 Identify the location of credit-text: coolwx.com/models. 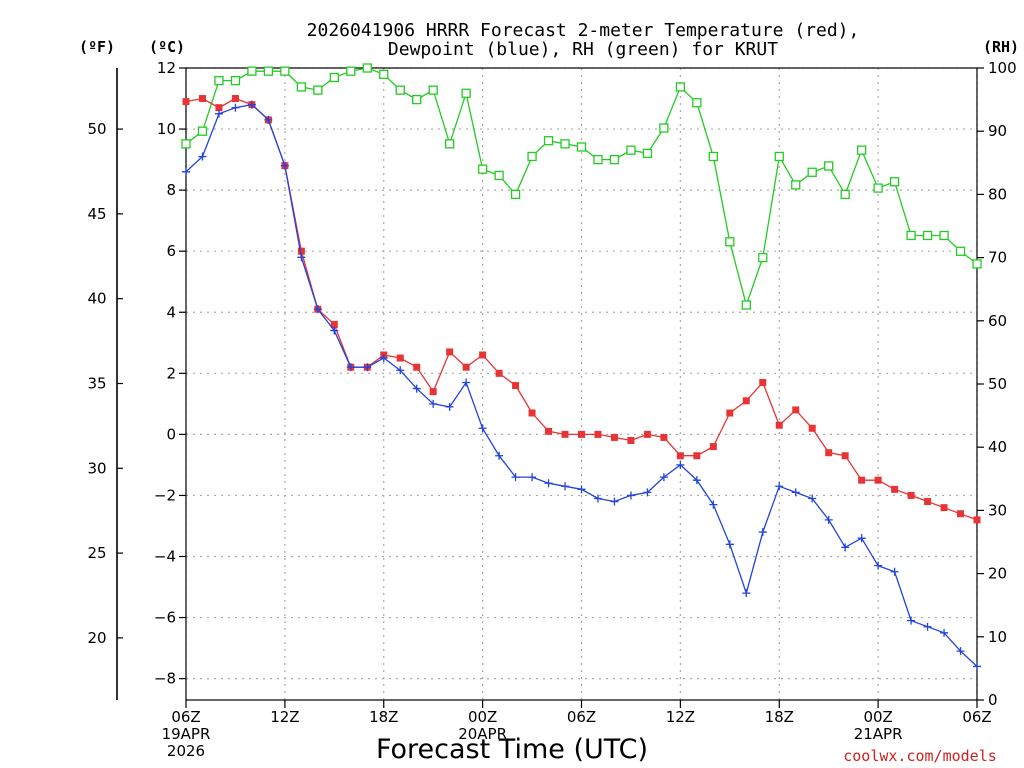
(920, 756).